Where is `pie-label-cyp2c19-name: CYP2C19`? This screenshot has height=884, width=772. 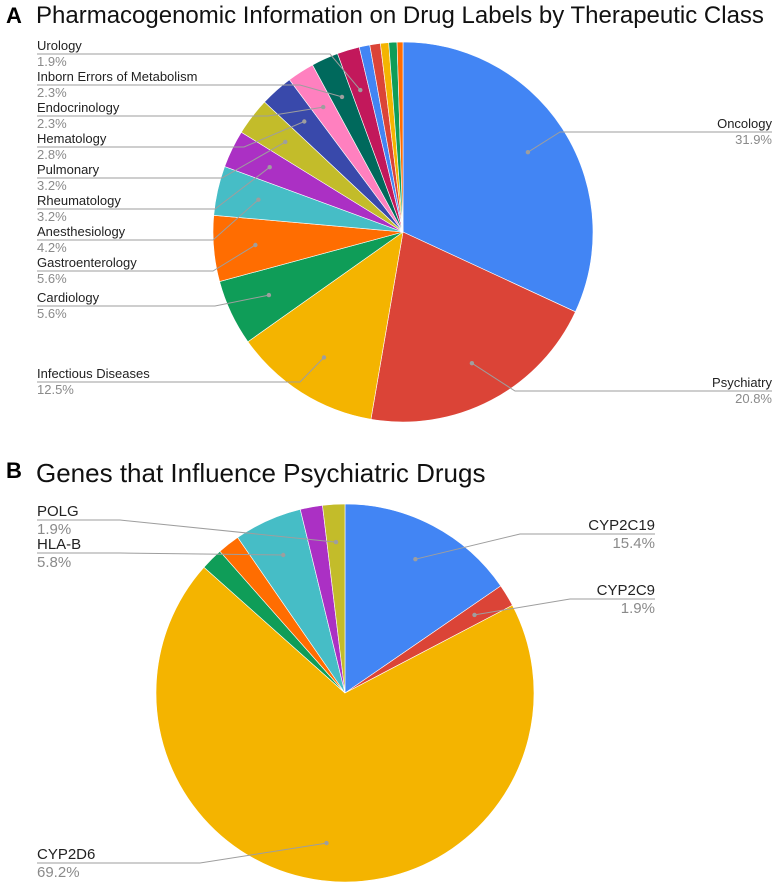 pie-label-cyp2c19-name: CYP2C19 is located at coordinates (621, 525).